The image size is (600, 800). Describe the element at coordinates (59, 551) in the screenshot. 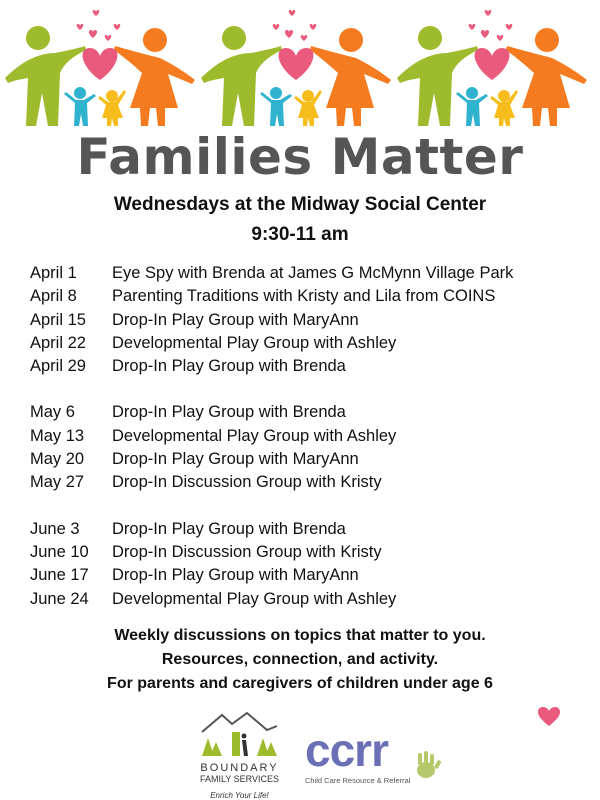

I see `schedule-date: June 10` at that location.